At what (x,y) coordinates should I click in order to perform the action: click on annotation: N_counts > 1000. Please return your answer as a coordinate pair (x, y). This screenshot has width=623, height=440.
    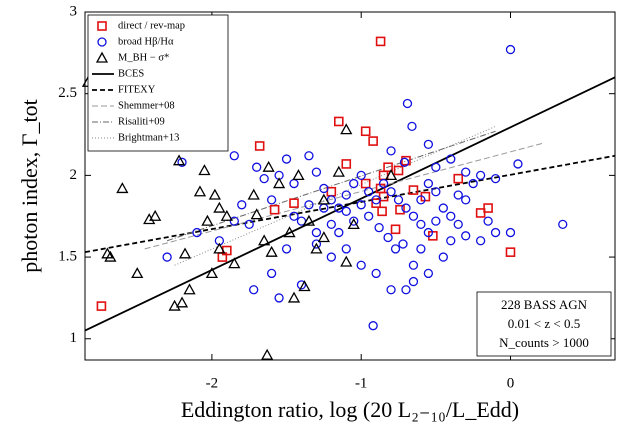
    Looking at the image, I should click on (544, 342).